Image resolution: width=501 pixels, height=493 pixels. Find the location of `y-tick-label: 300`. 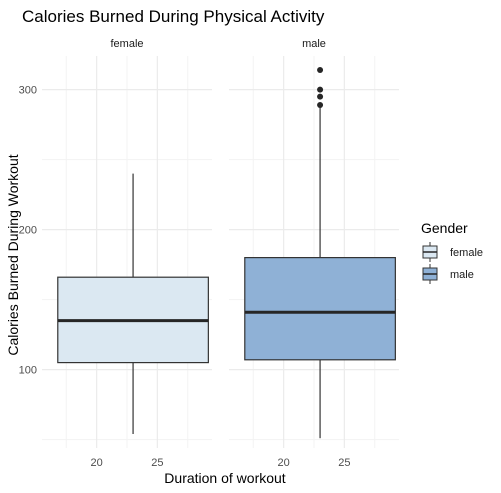

y-tick-label: 300 is located at coordinates (28, 91).